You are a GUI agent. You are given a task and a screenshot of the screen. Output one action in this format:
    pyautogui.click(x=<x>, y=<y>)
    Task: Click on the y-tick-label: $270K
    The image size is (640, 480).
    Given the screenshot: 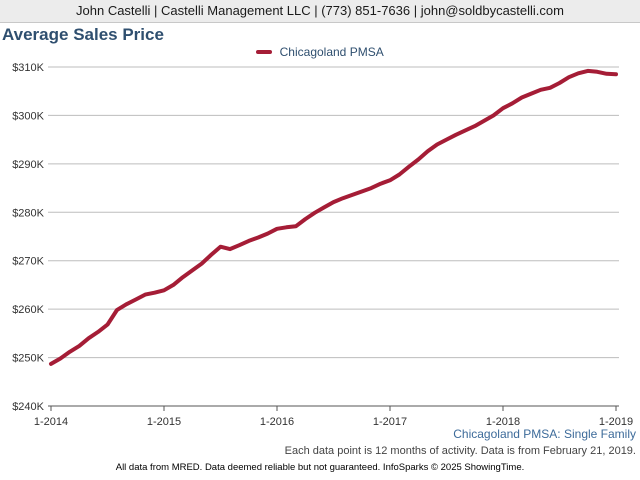 What is the action you would take?
    pyautogui.click(x=28, y=262)
    